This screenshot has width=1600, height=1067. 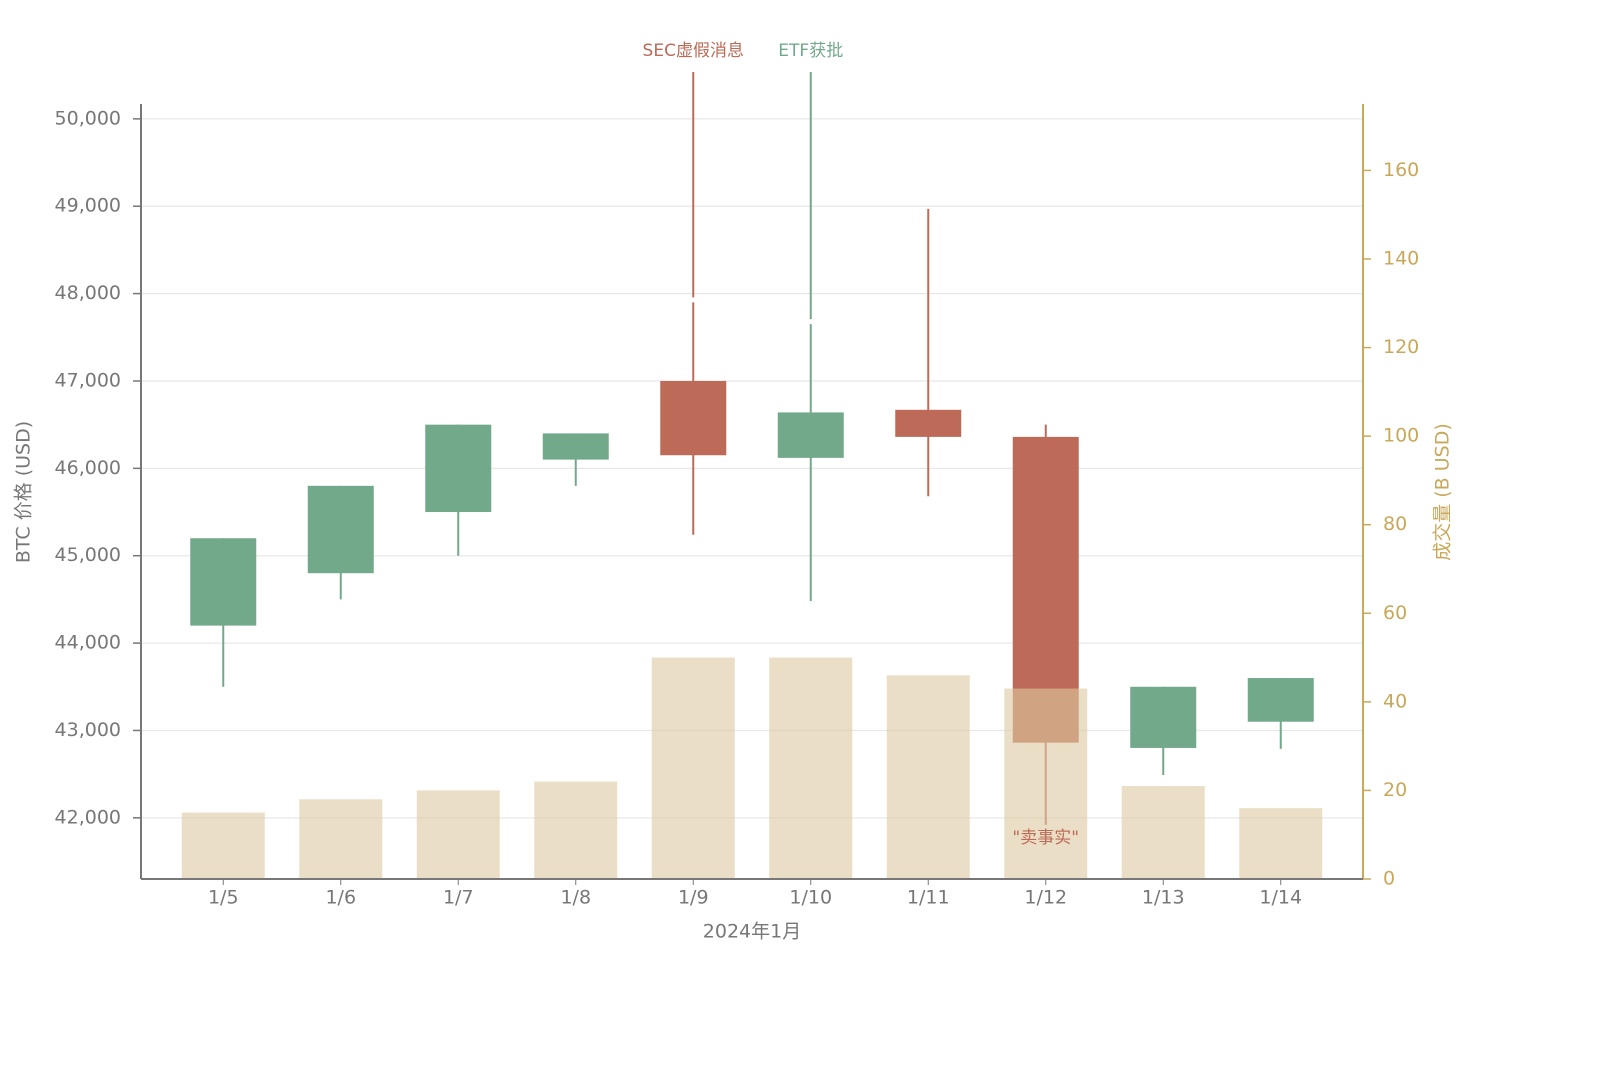 I want to click on x-tick-label: 1/9, so click(x=693, y=898).